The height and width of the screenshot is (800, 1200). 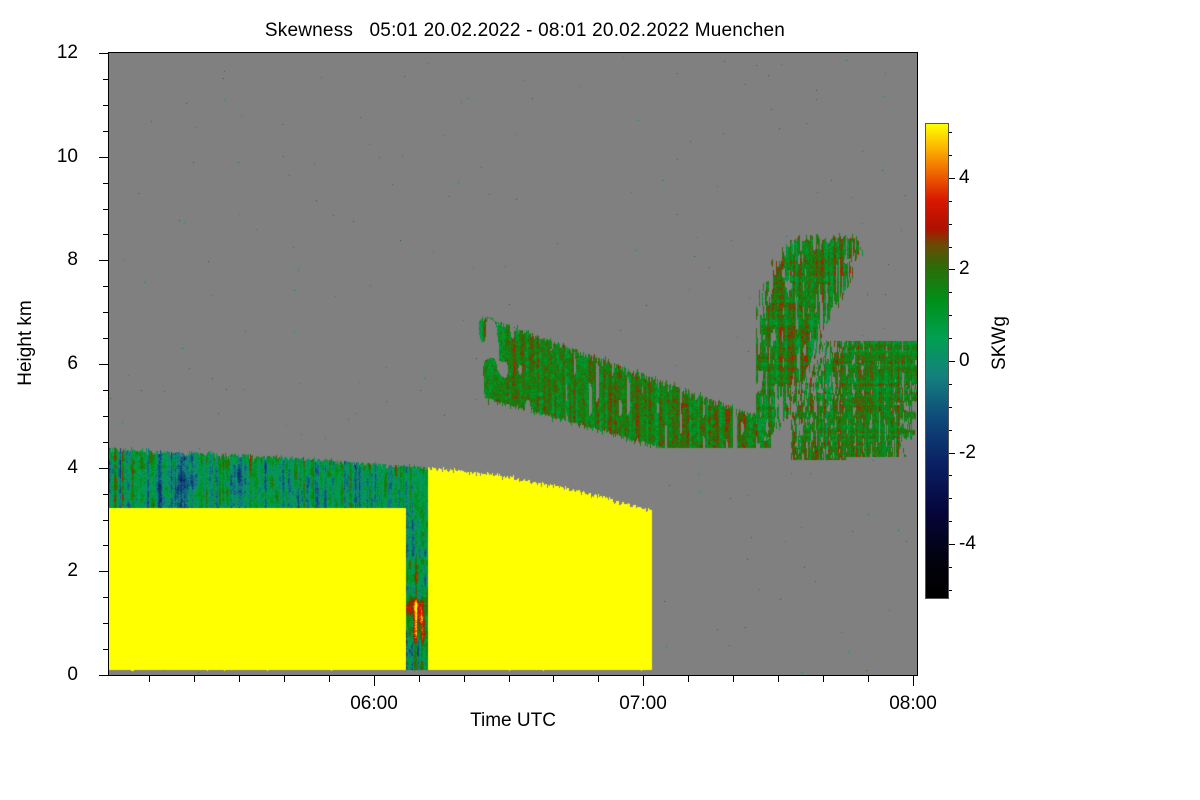 I want to click on colorbar, so click(x=937, y=361).